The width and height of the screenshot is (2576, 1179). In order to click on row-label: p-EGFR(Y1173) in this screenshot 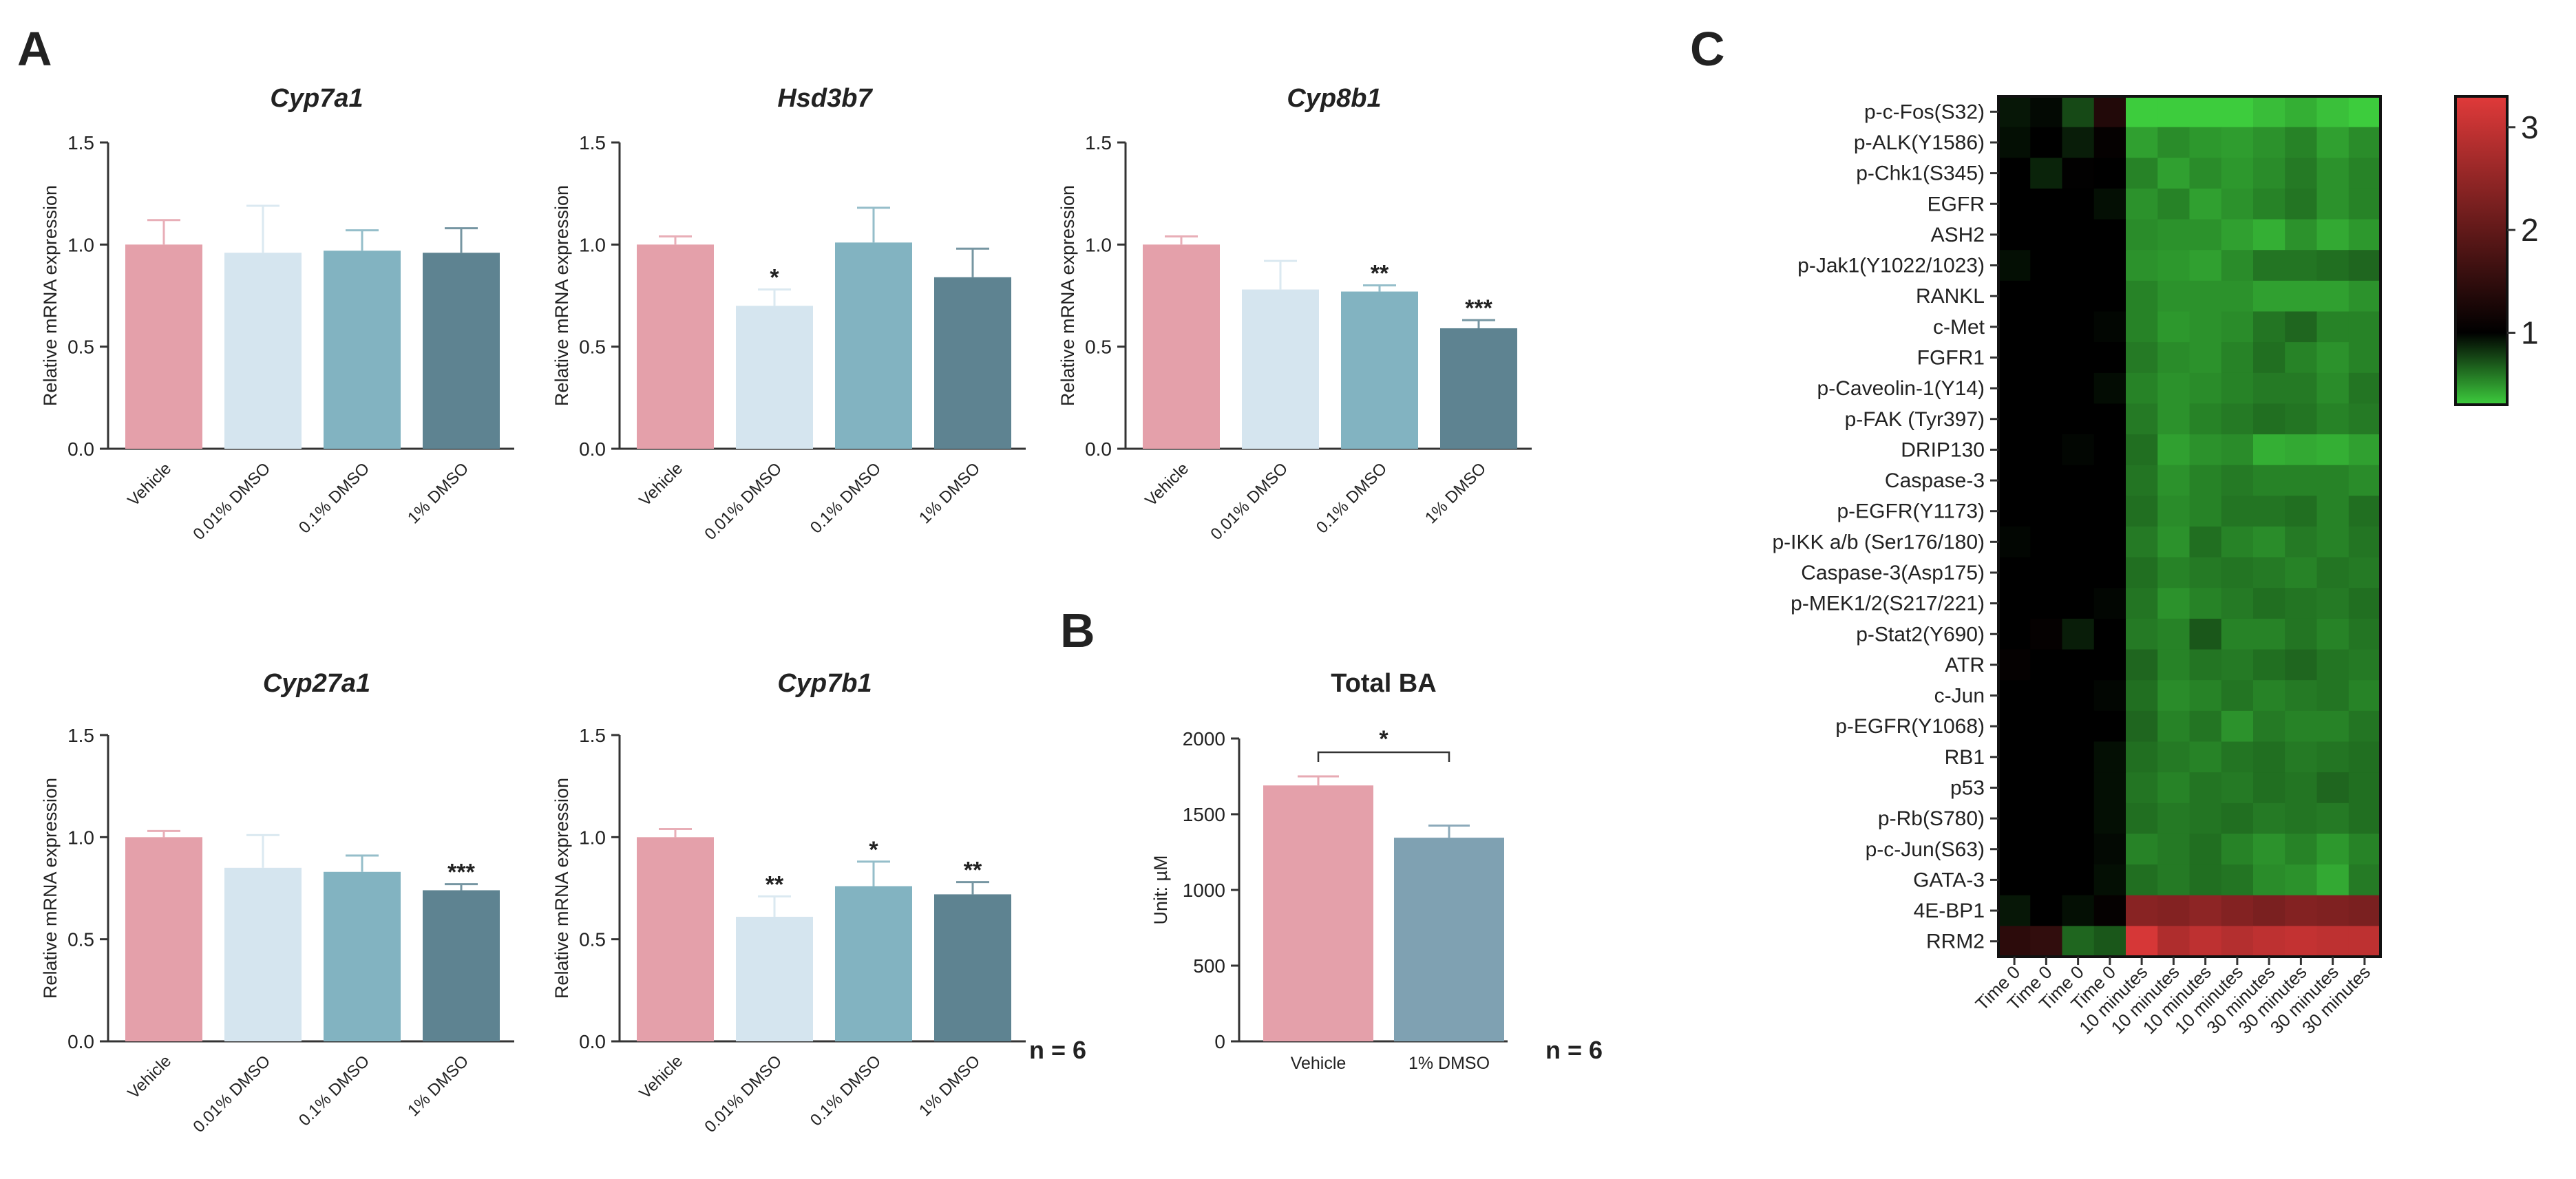, I will do `click(1911, 511)`.